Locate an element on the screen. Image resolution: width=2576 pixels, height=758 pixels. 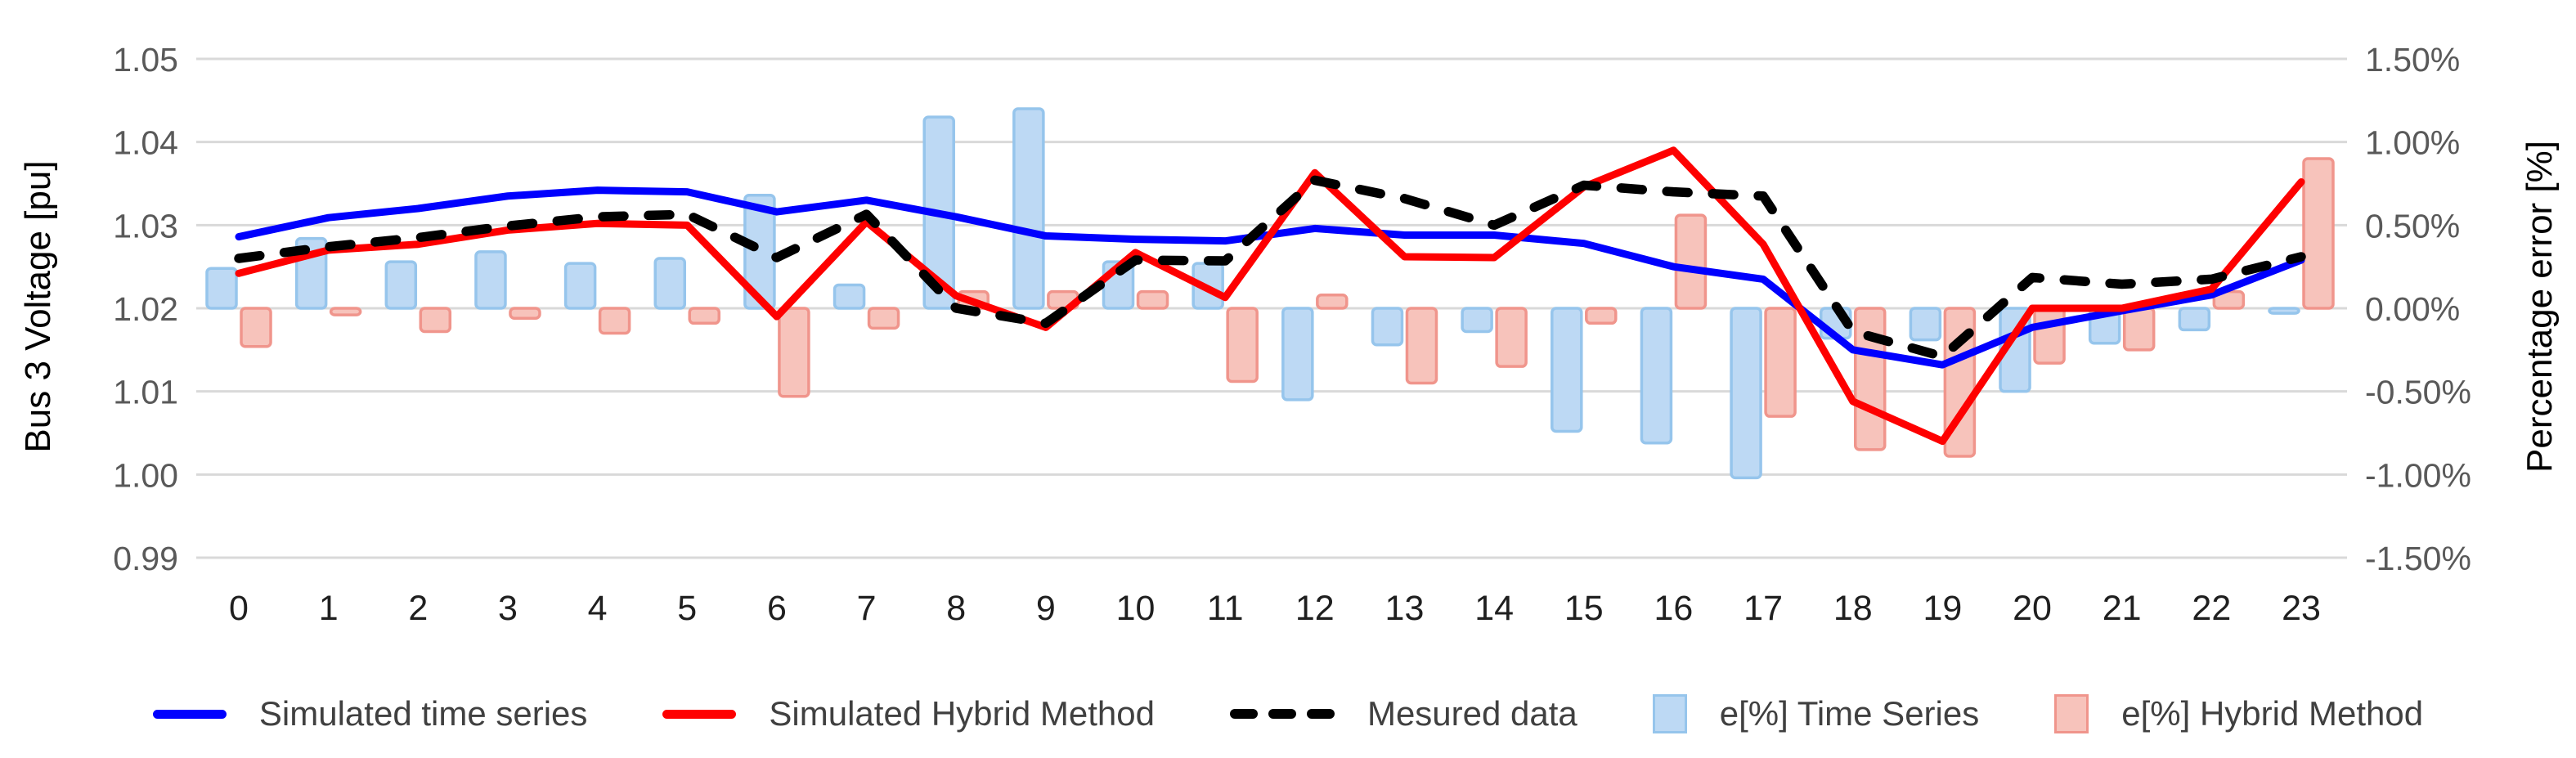
x-tick-label: 21 is located at coordinates (2122, 608).